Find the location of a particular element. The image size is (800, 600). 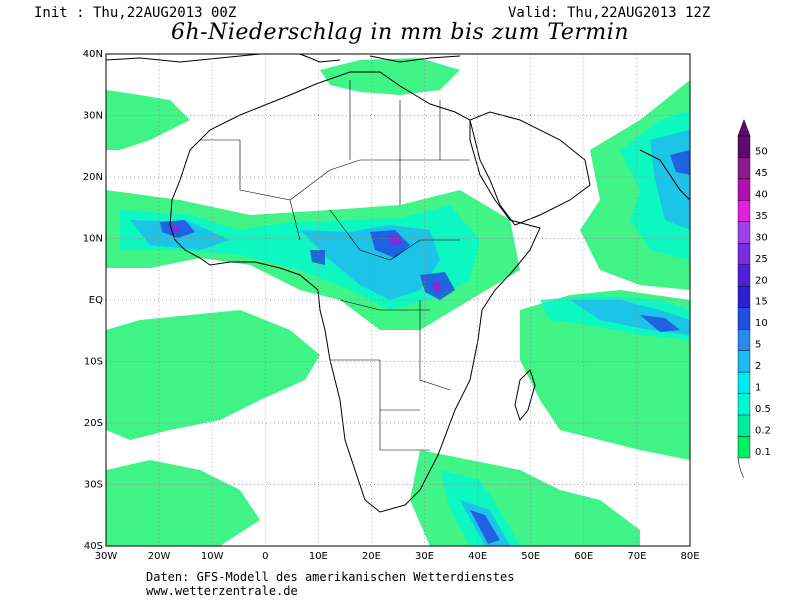

longitude-ticks: 30W 20W 10W 0 10E 20E 30E 40E 50E 60E 70E 80E is located at coordinates (397, 556).